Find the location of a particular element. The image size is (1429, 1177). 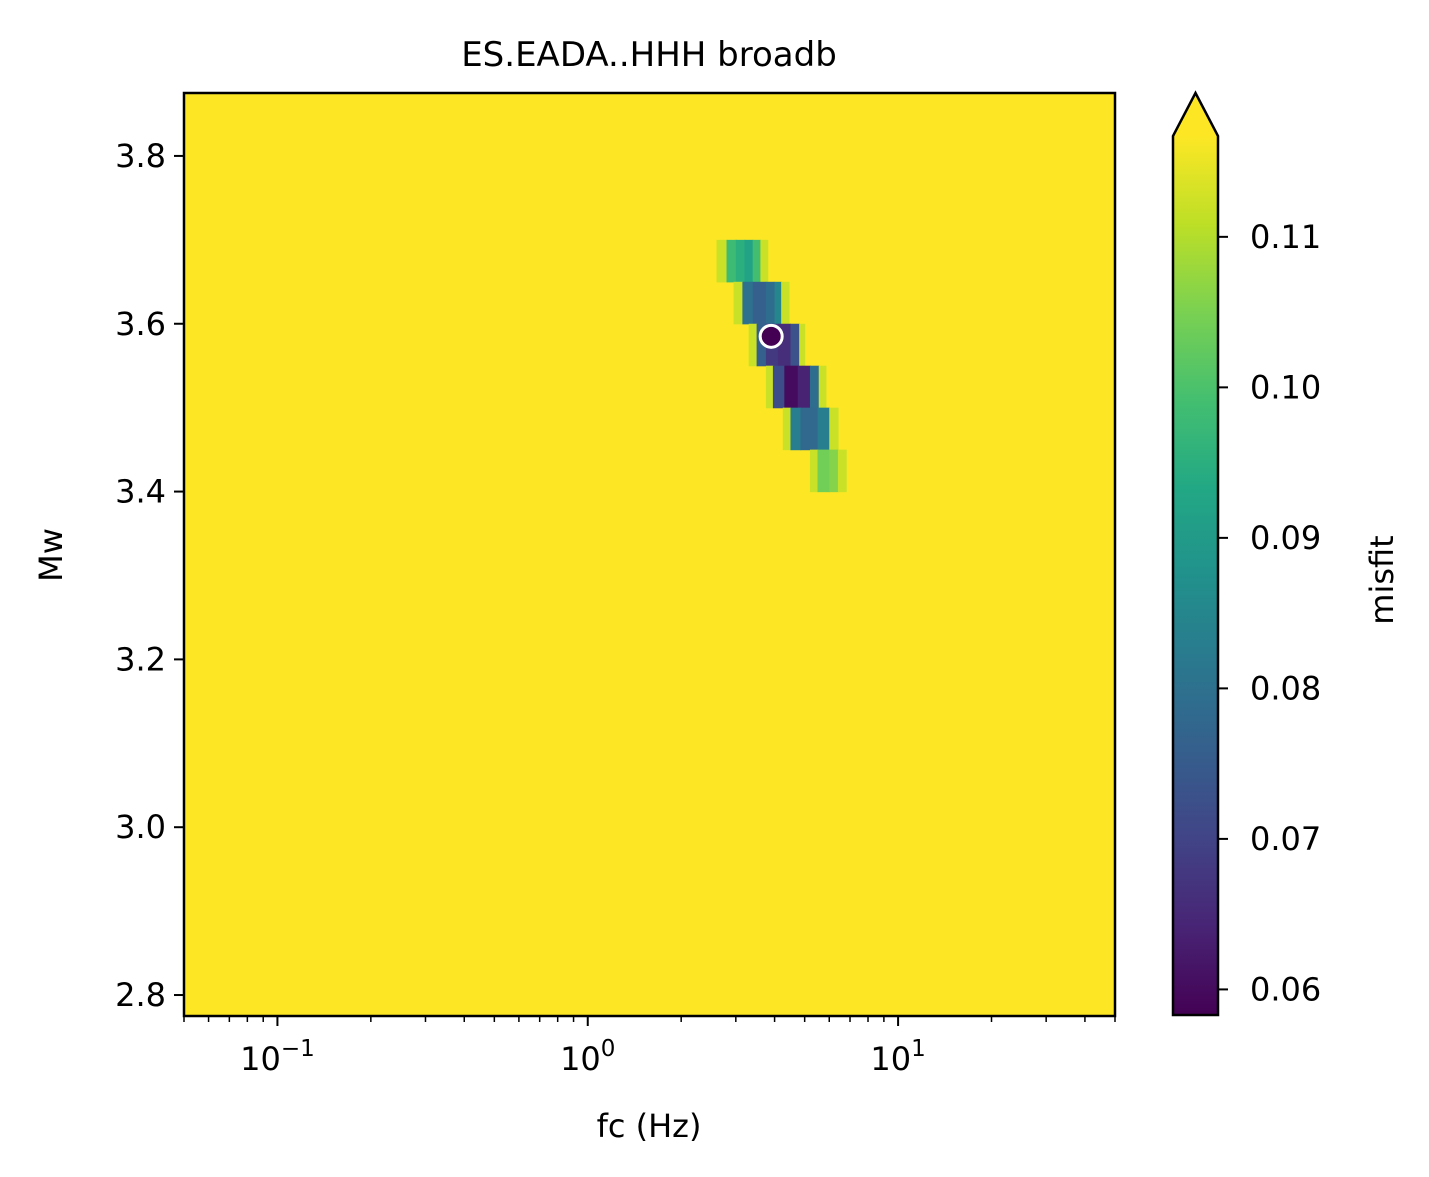

colorbar-tick-label: 0.09 is located at coordinates (1285, 538).